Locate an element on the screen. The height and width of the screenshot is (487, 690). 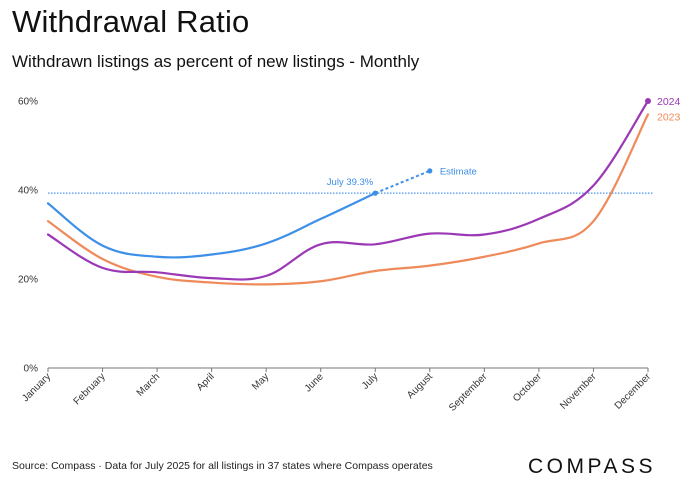
legend-label-2024: 2024 is located at coordinates (669, 102).